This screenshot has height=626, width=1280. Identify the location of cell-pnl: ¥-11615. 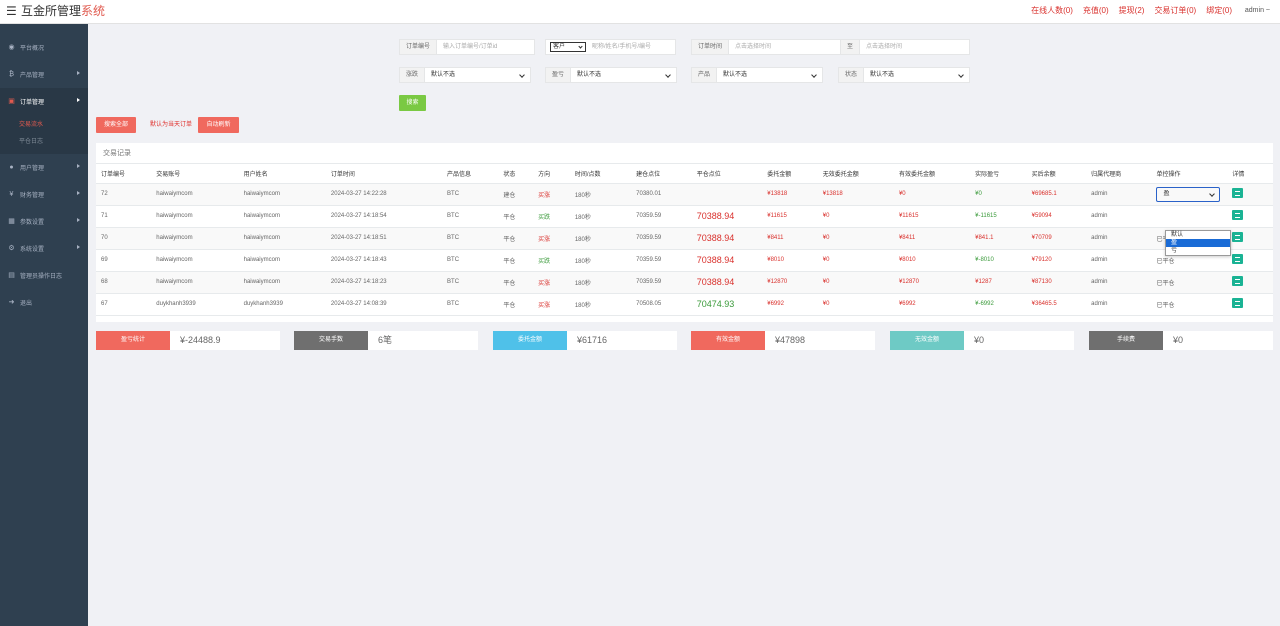
(998, 216).